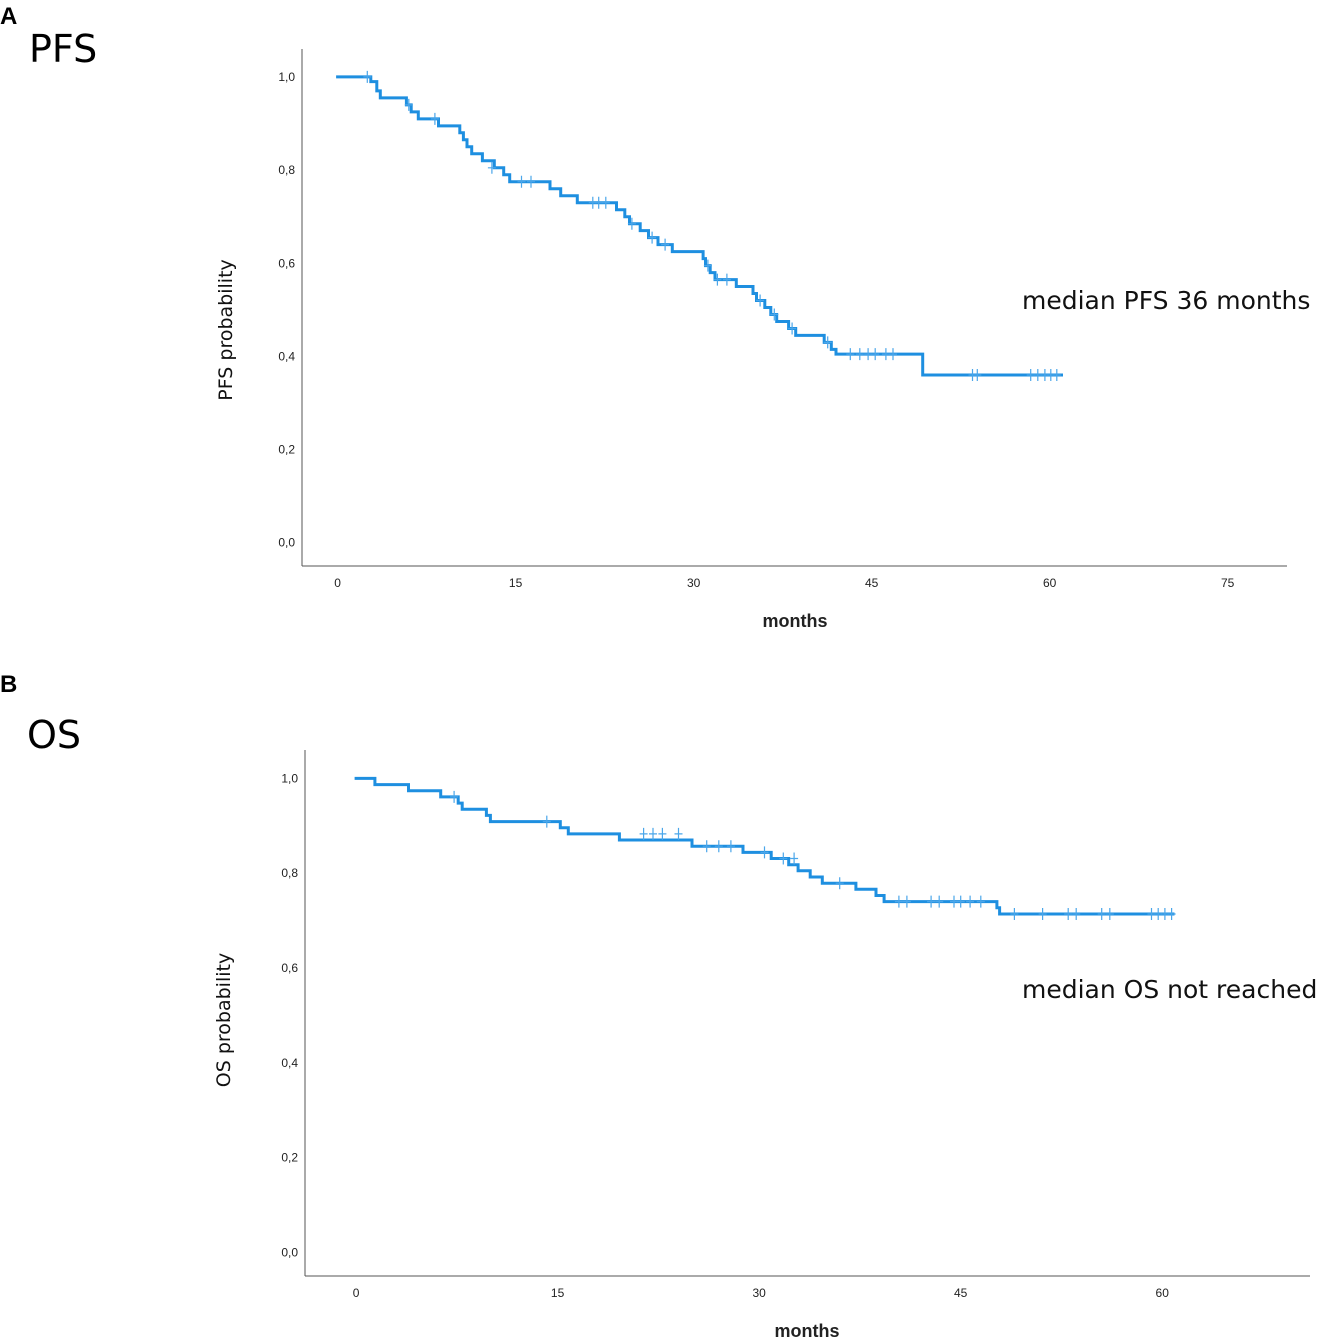  I want to click on os-survival-curve, so click(764, 846).